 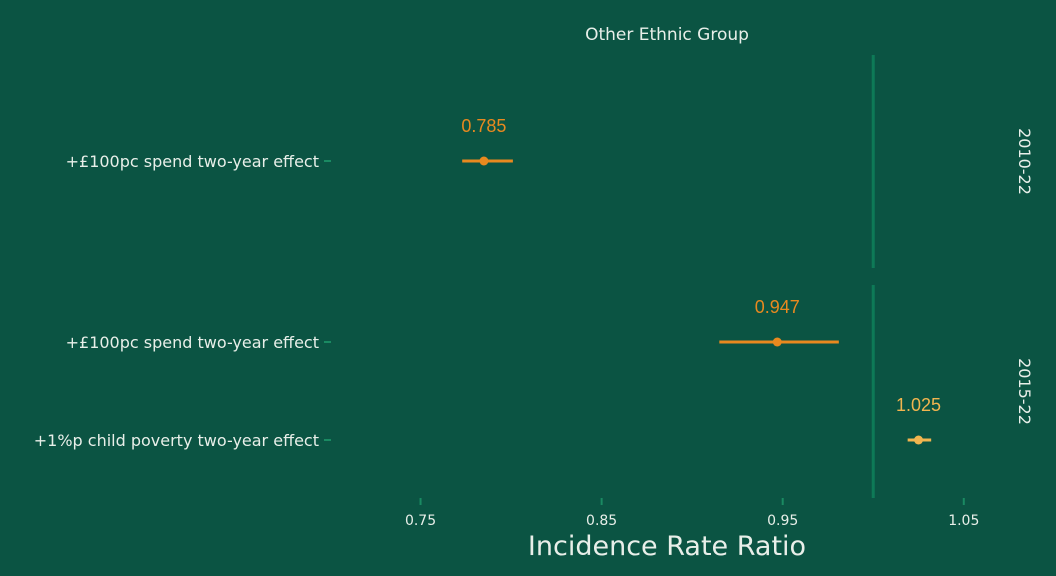 What do you see at coordinates (777, 307) in the screenshot?
I see `estimate-label: 0.947` at bounding box center [777, 307].